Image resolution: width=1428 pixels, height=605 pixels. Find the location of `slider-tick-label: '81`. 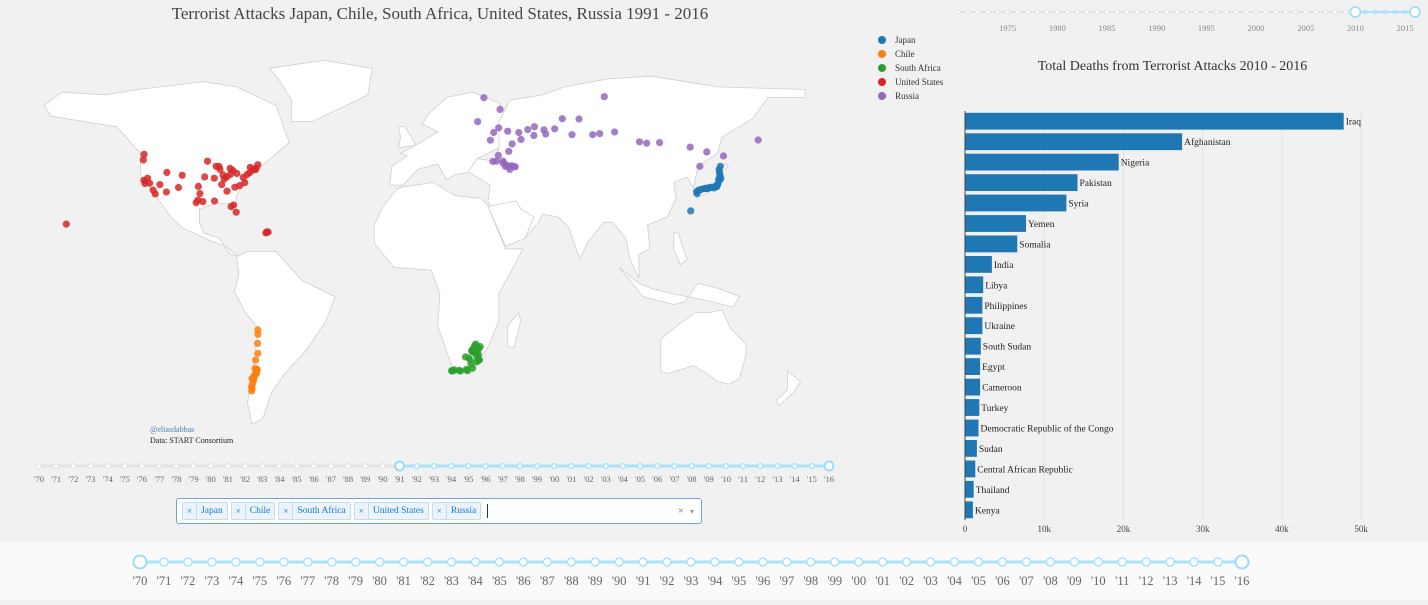

slider-tick-label: '81 is located at coordinates (403, 581).